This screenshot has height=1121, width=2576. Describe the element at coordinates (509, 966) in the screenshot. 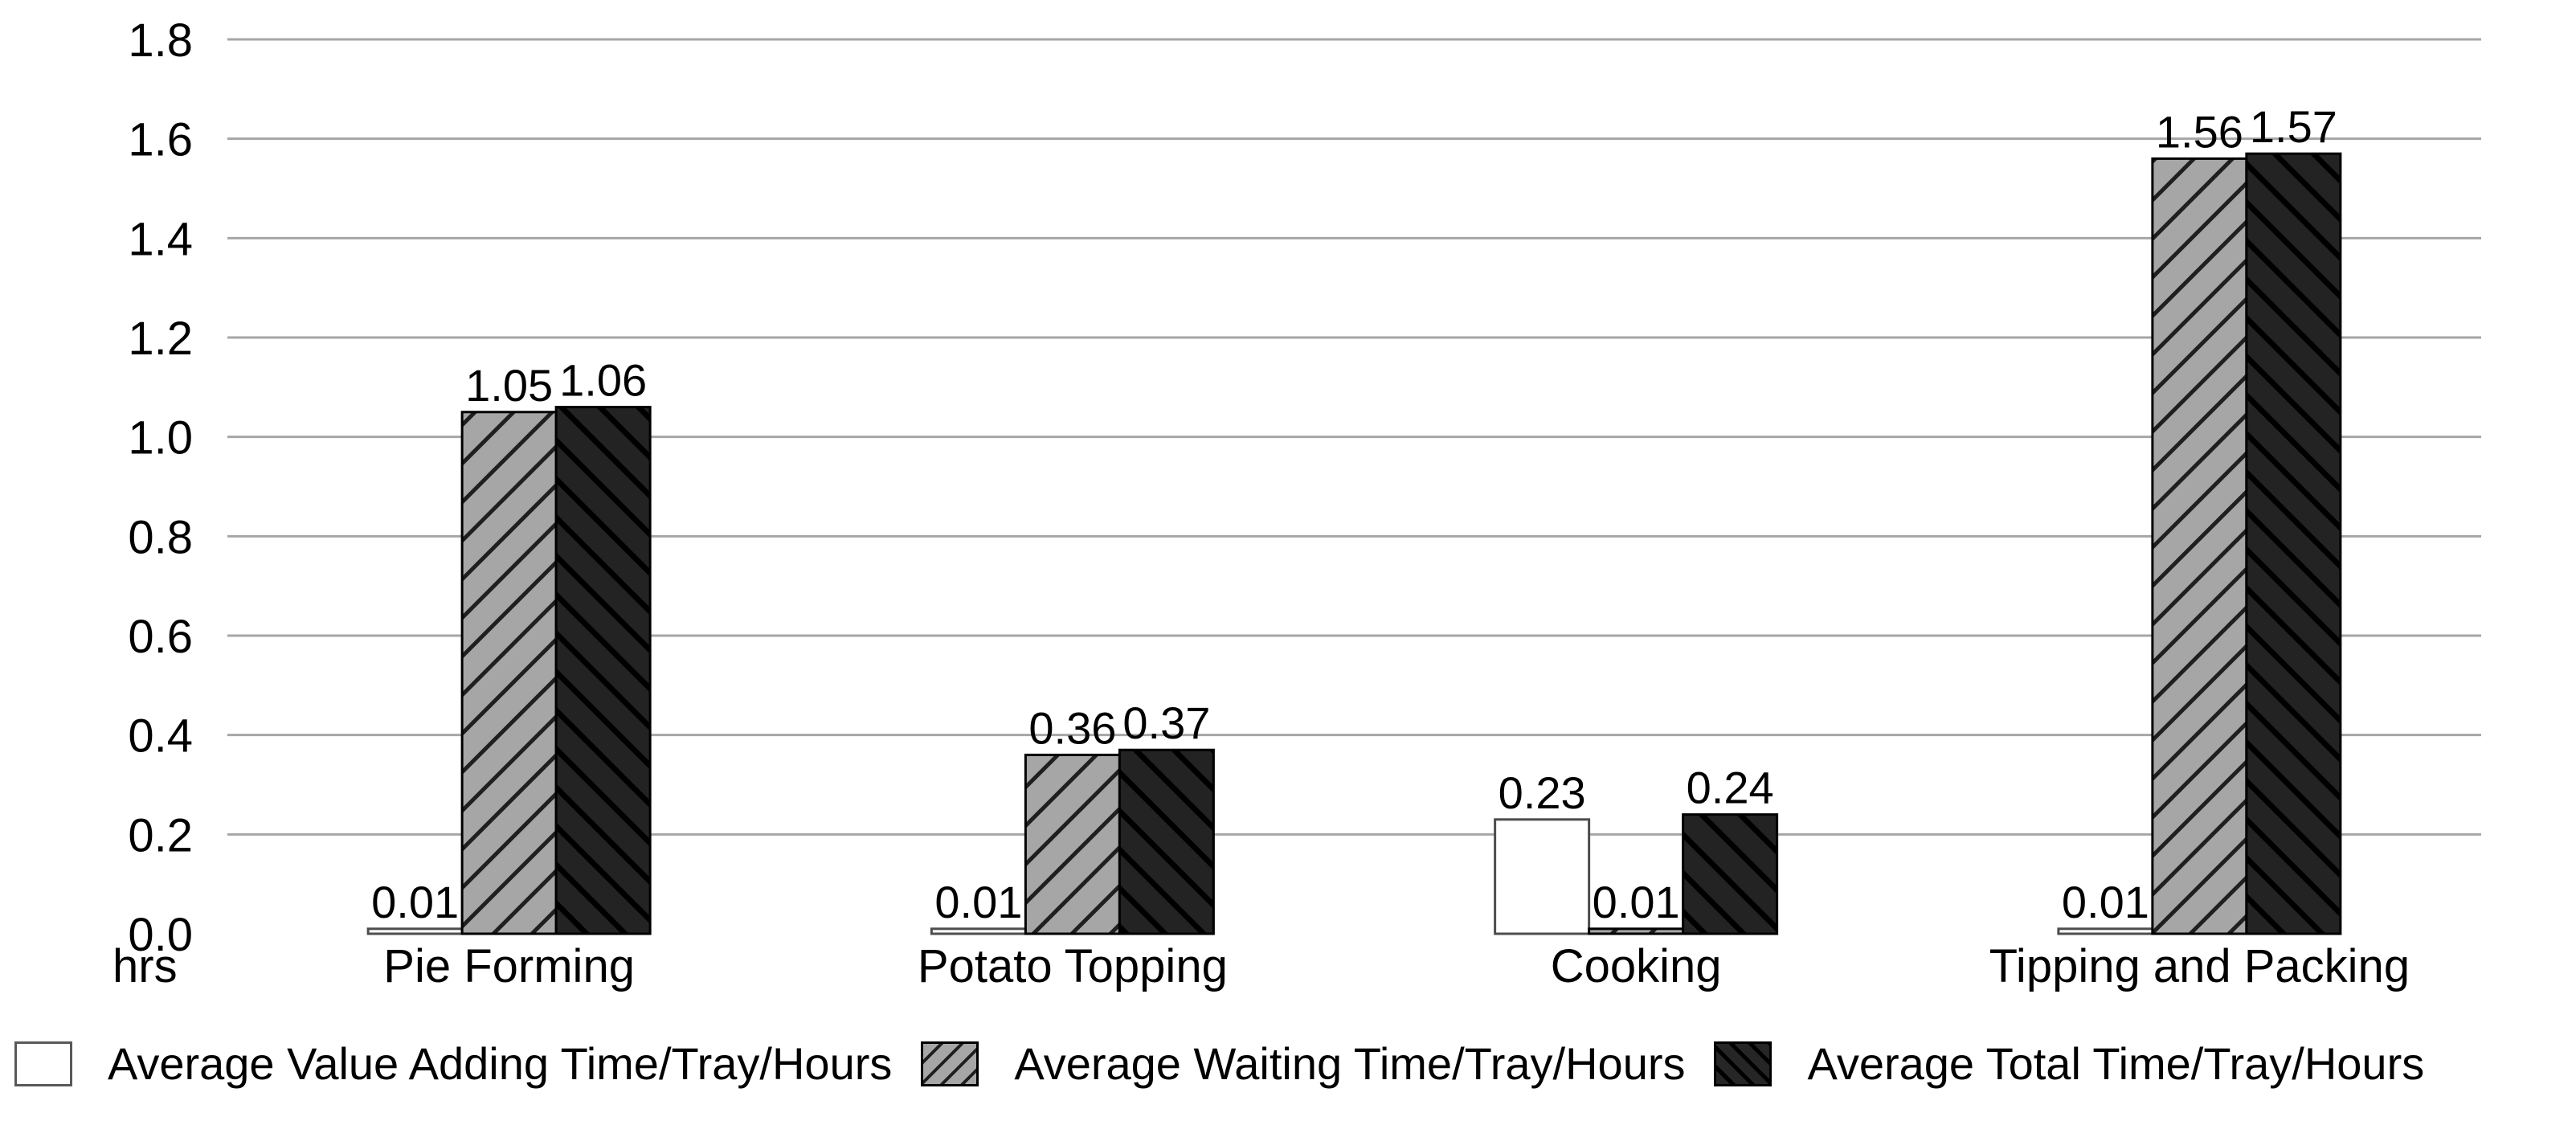

I see `category-label: Pie Forming` at that location.